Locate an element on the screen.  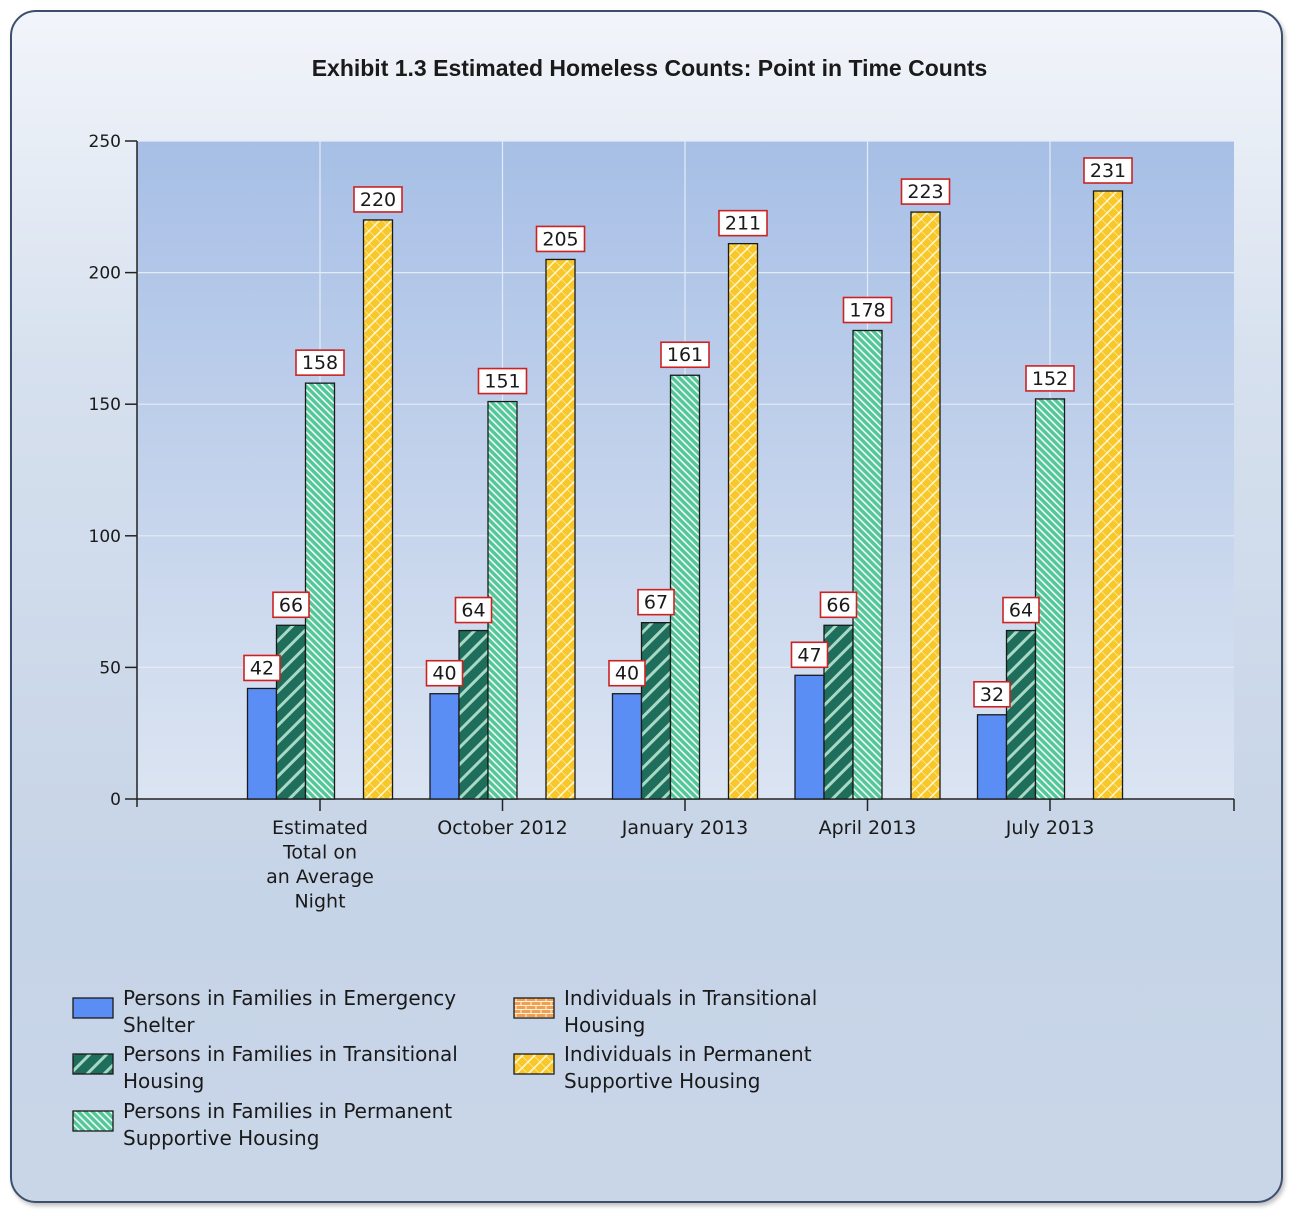
data-label: 158 is located at coordinates (320, 362).